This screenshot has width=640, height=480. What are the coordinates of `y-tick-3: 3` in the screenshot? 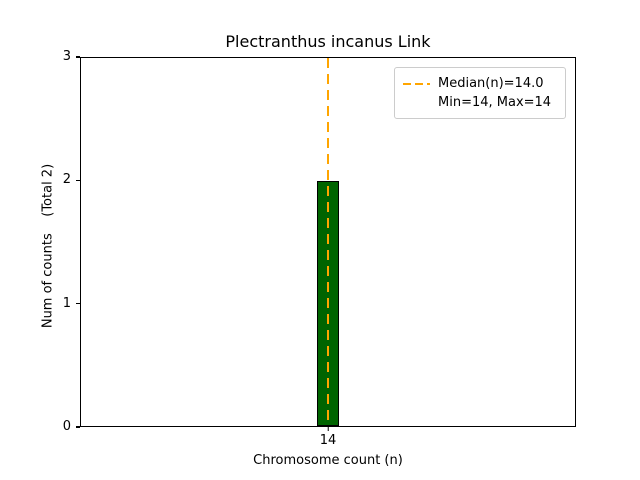 It's located at (71, 57).